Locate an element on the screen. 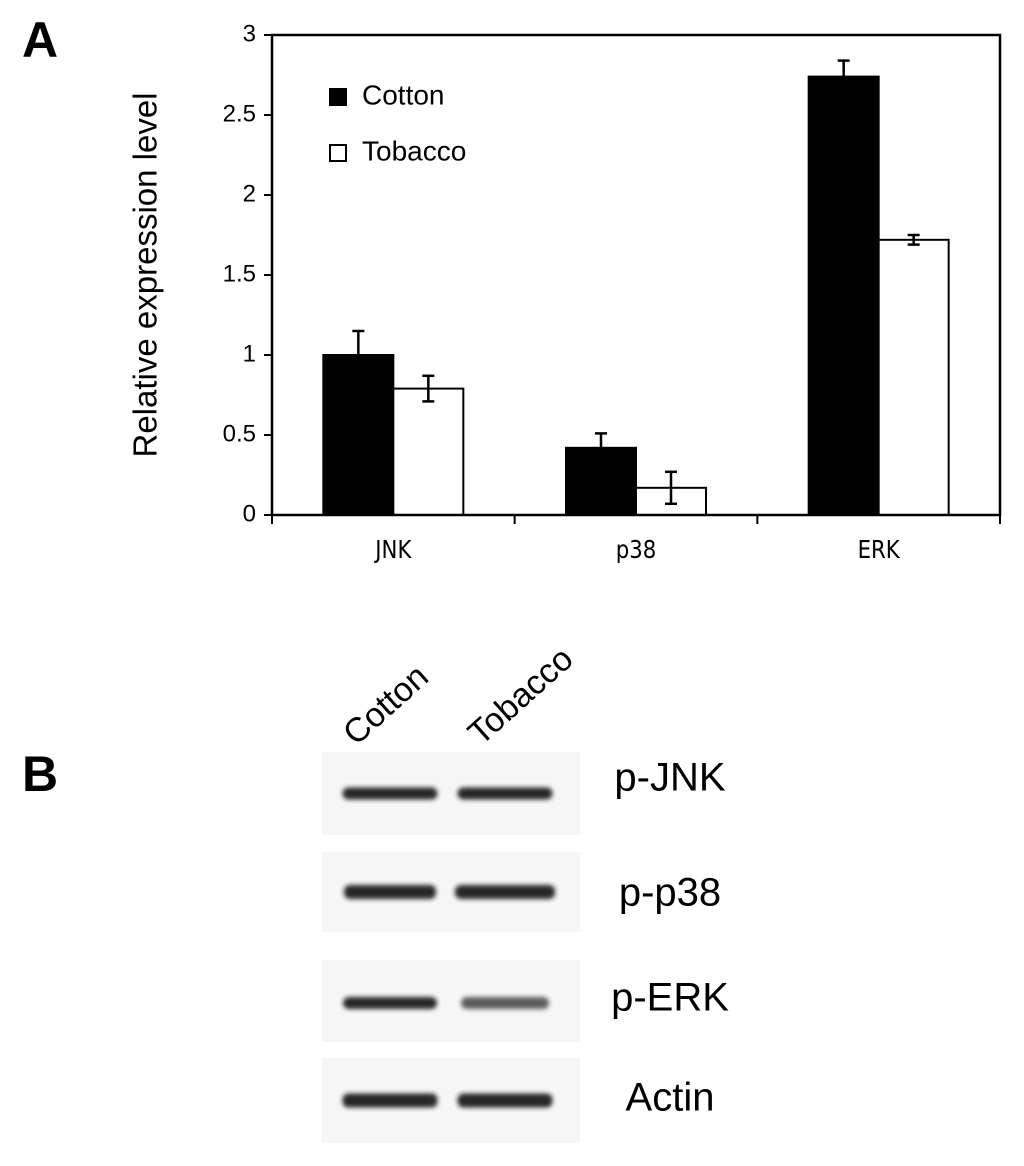 This screenshot has height=1166, width=1024. legend-label: Tobacco is located at coordinates (414, 150).